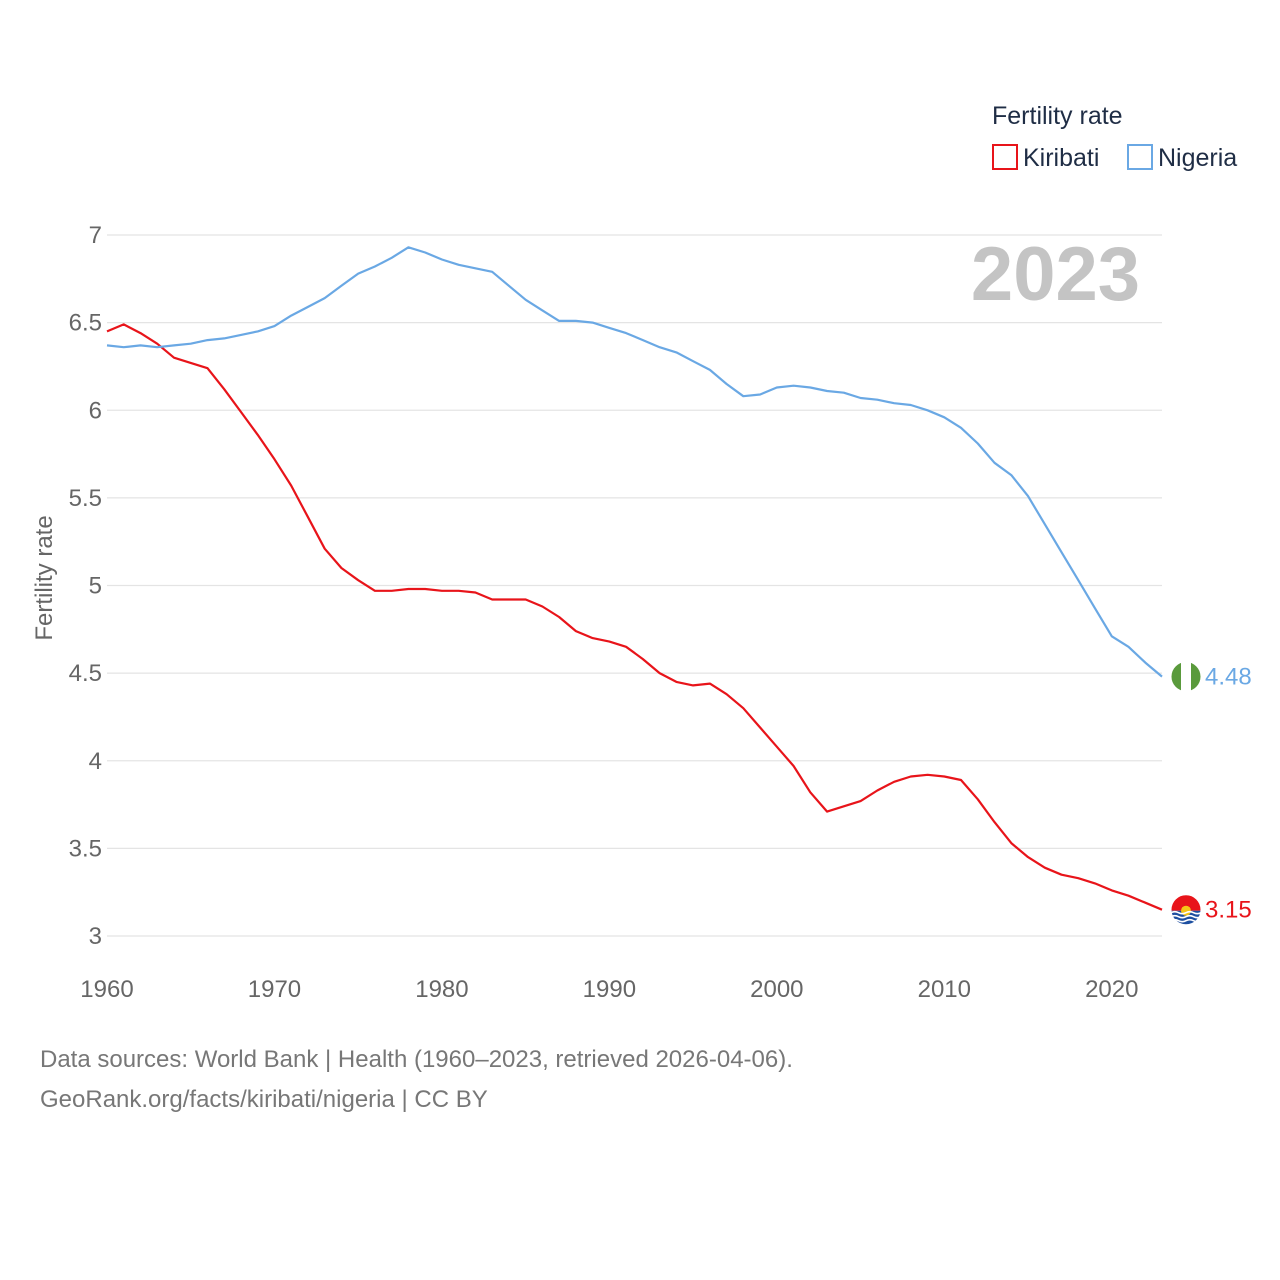 The width and height of the screenshot is (1280, 1280). I want to click on legend-item-kiribati: Kiribati, so click(1045, 158).